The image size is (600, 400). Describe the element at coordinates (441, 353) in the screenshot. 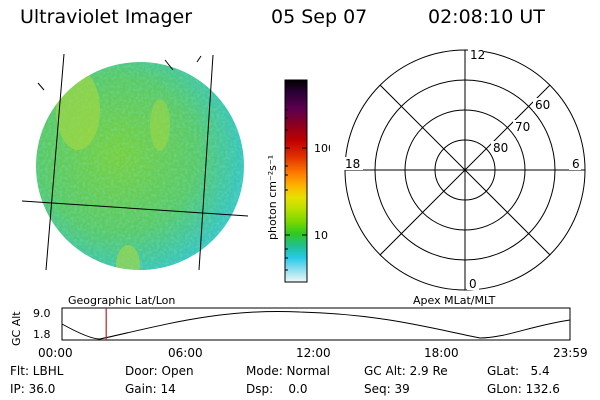

I see `timeline-xtick-1800: 18:00` at that location.